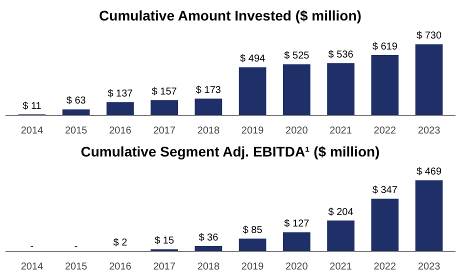 The height and width of the screenshot is (272, 460). Describe the element at coordinates (341, 212) in the screenshot. I see `data-label: $ 204` at that location.